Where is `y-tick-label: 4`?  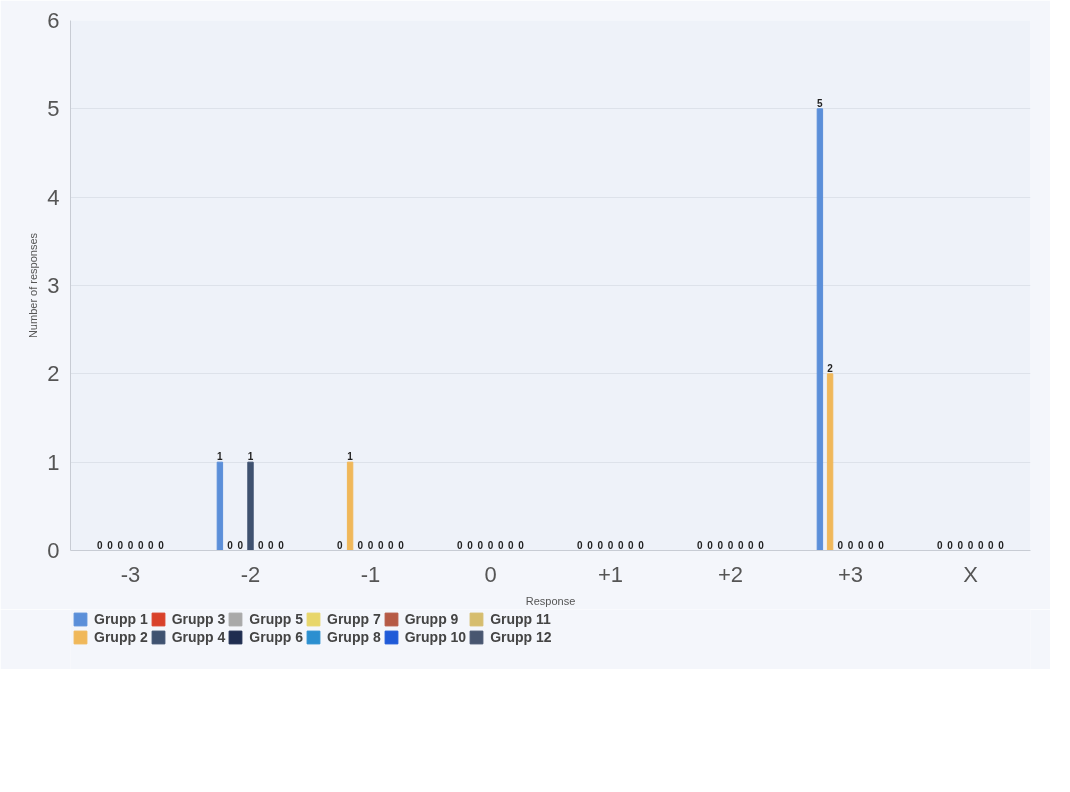
y-tick-label: 4 is located at coordinates (53, 197).